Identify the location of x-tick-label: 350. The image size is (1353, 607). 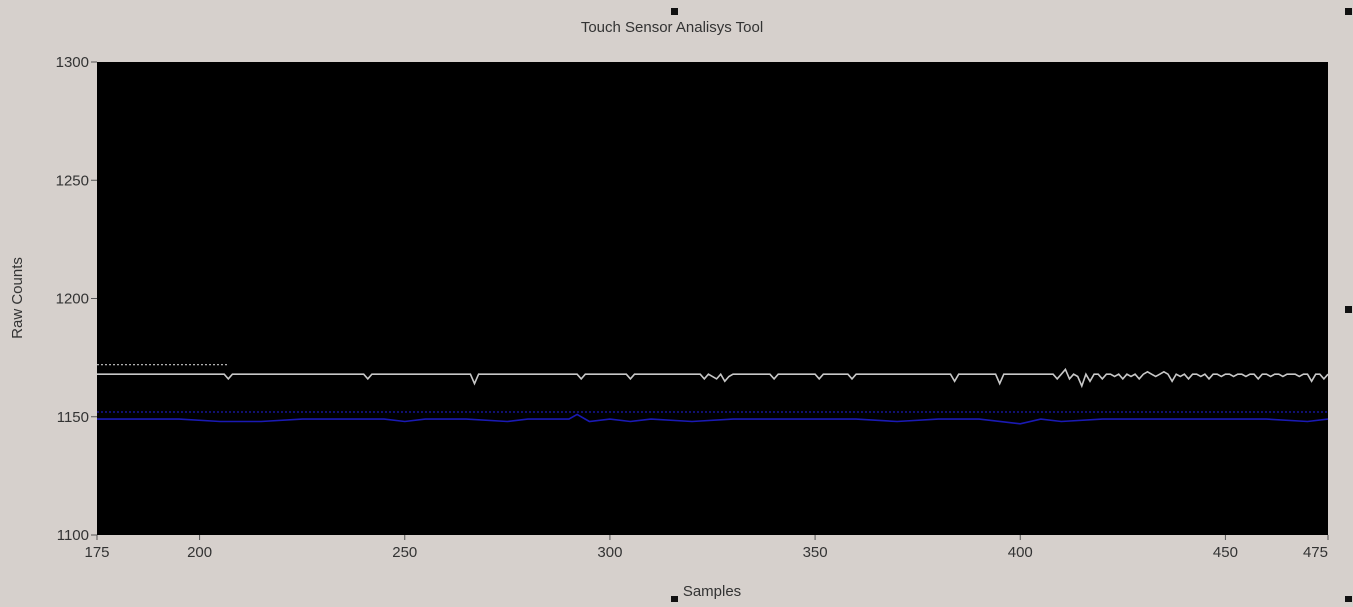
(815, 552).